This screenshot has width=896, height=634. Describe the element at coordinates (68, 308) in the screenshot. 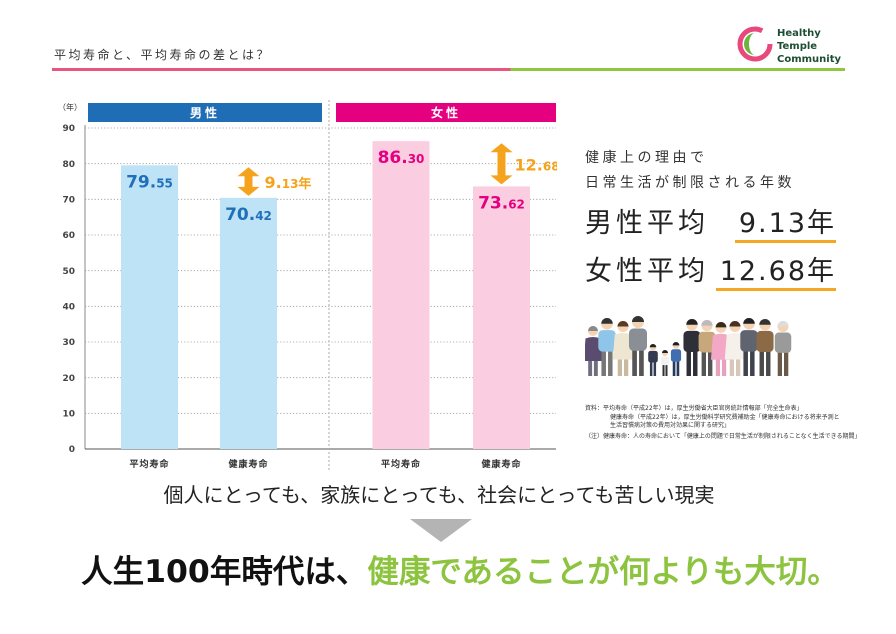

I see `y-tick-label: 40` at that location.